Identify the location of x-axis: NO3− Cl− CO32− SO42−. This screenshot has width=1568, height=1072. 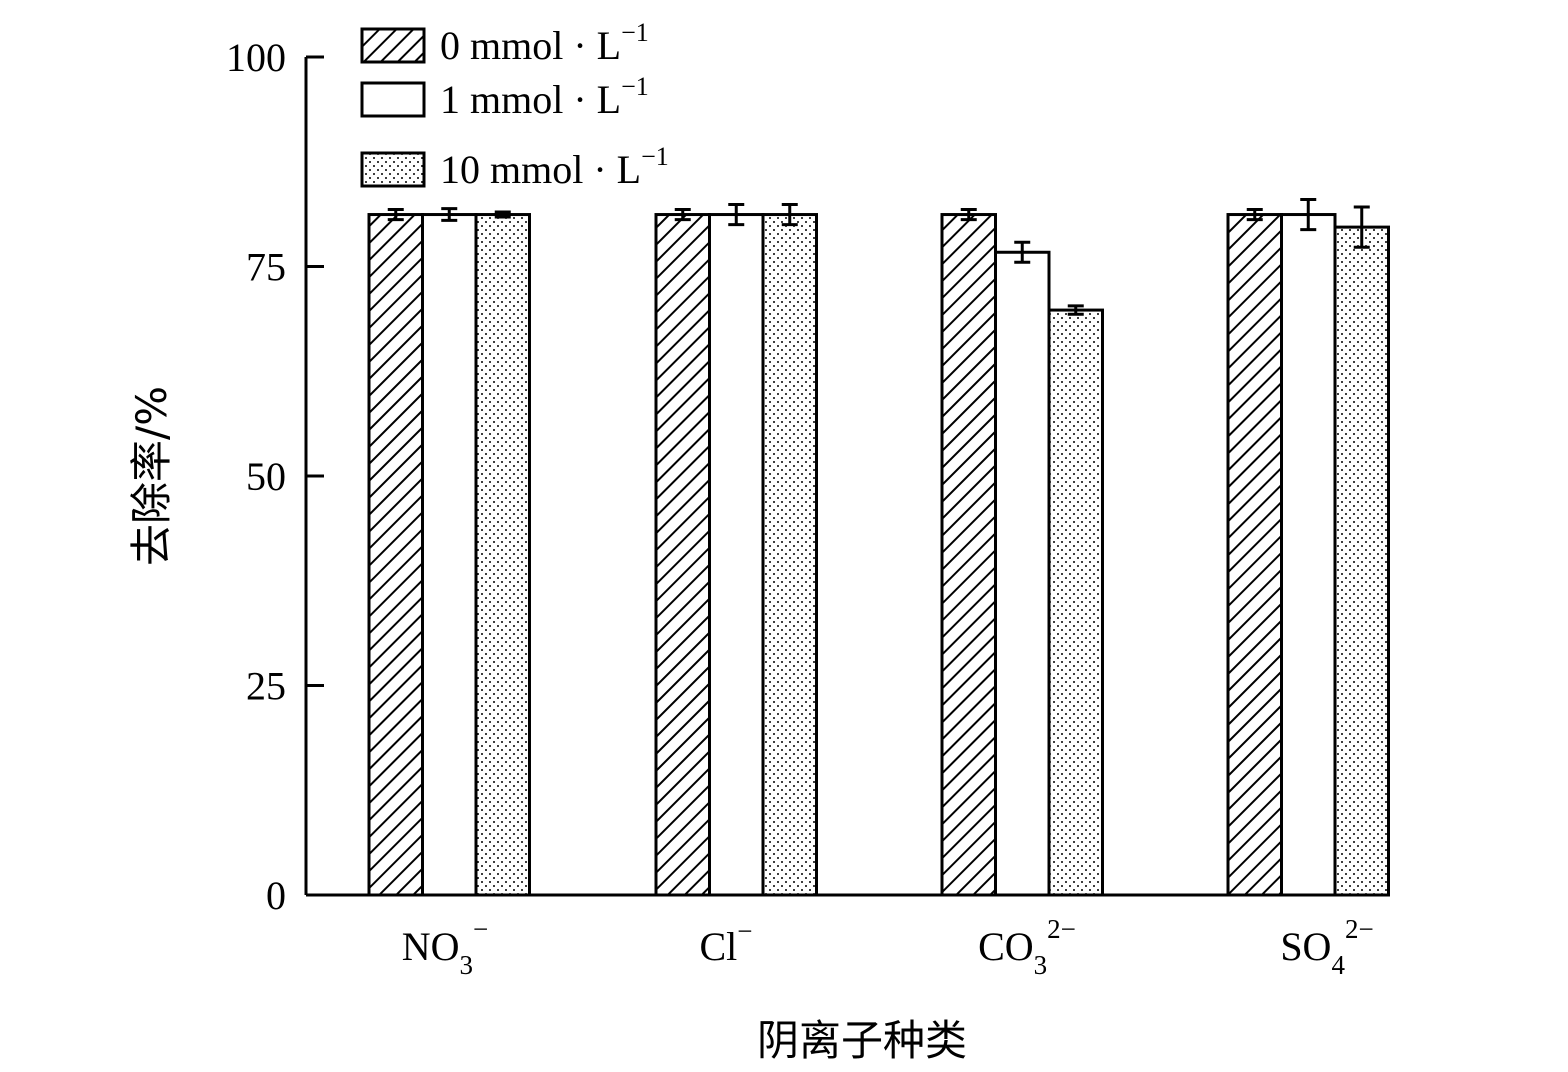
(848, 936).